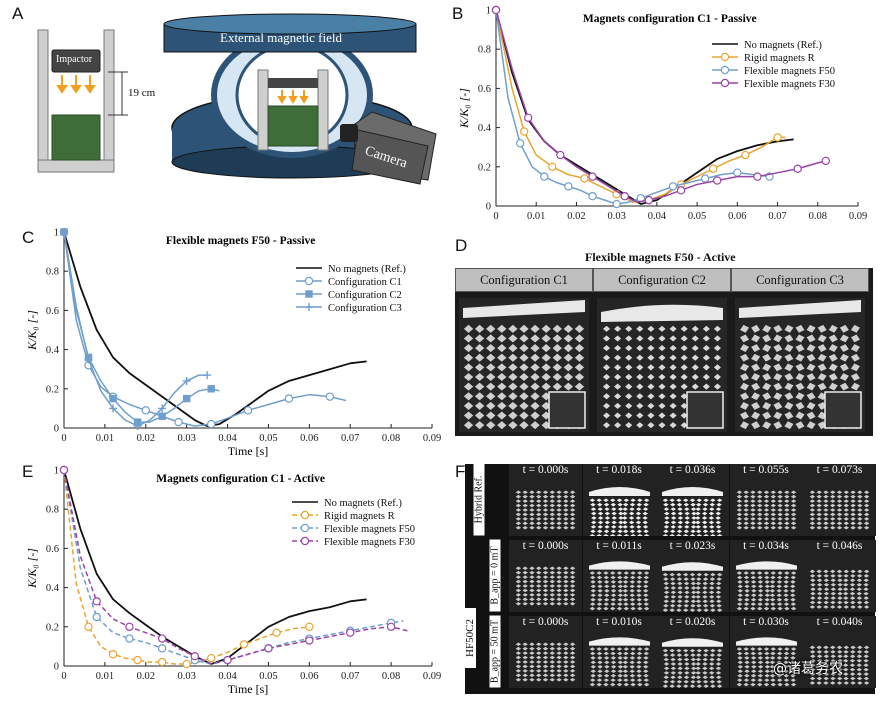  Describe the element at coordinates (839, 622) in the screenshot. I see `frame-time-label: t = 0.040s` at that location.